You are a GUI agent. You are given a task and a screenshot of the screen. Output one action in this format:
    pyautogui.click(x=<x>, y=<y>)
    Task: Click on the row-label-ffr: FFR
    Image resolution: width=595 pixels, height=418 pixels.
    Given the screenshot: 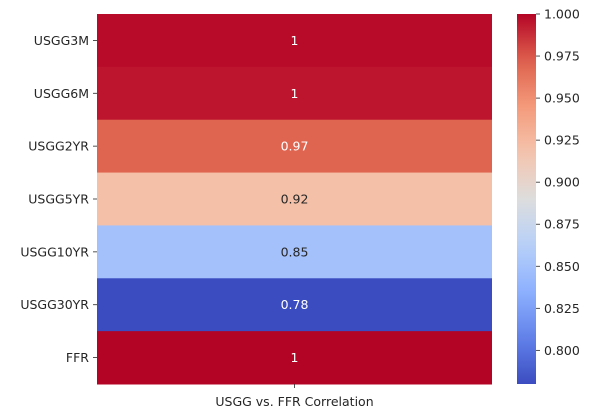 What is the action you would take?
    pyautogui.click(x=77, y=357)
    